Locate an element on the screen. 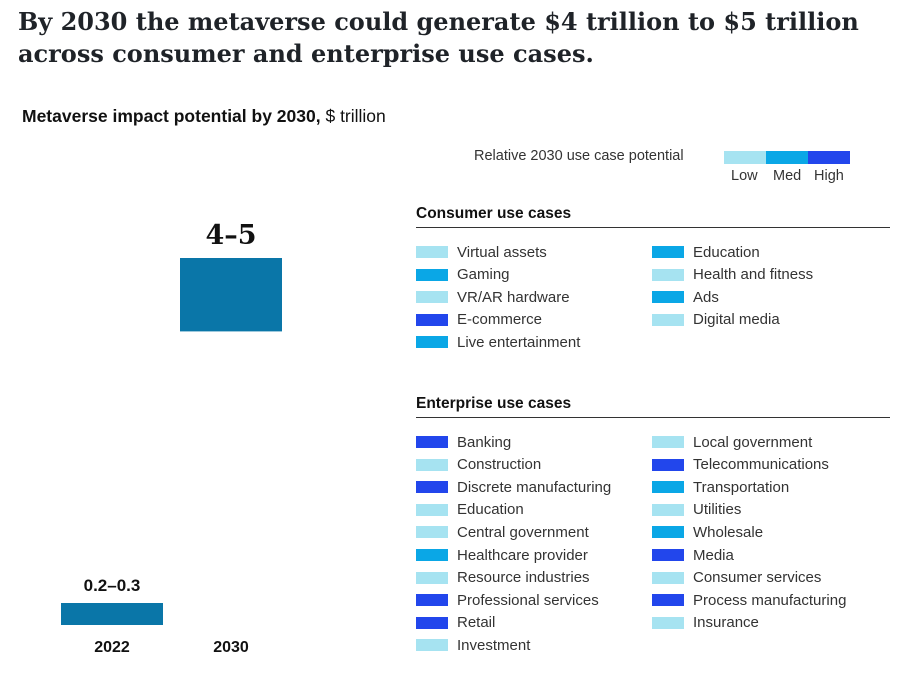 The width and height of the screenshot is (902, 691). legend-label: Relative 2030 use case potential is located at coordinates (579, 156).